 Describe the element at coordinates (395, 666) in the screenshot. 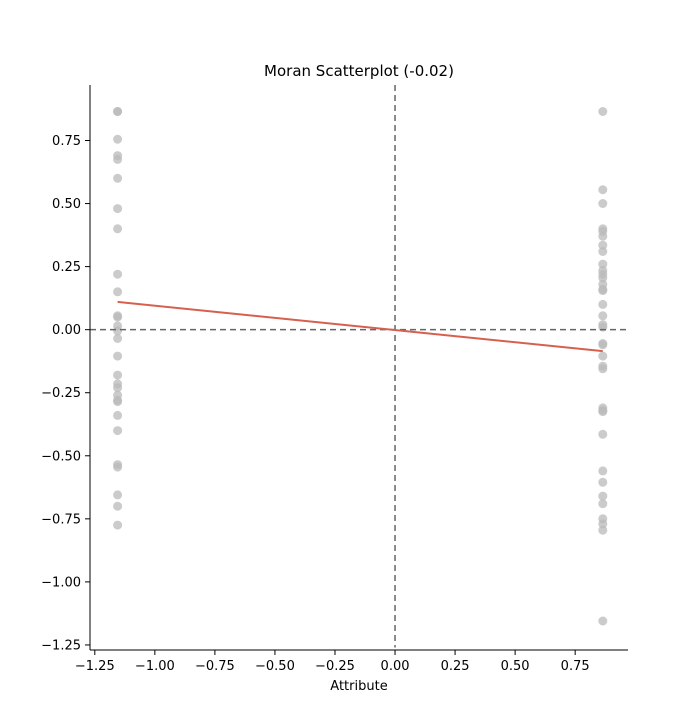

I see `x-tick-label: 0.00` at that location.